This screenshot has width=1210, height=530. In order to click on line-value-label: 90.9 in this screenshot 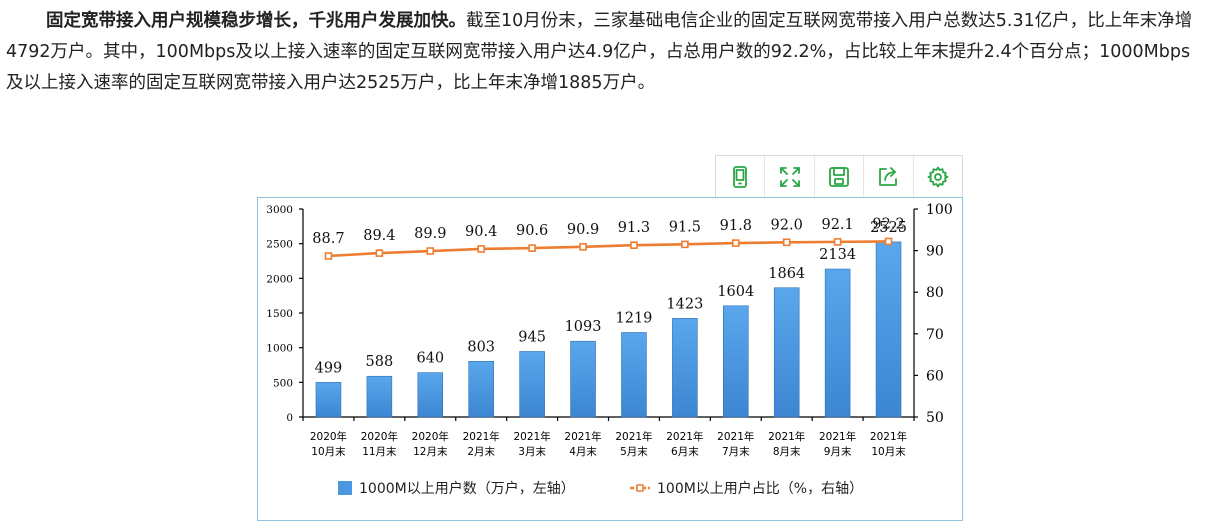, I will do `click(583, 230)`.